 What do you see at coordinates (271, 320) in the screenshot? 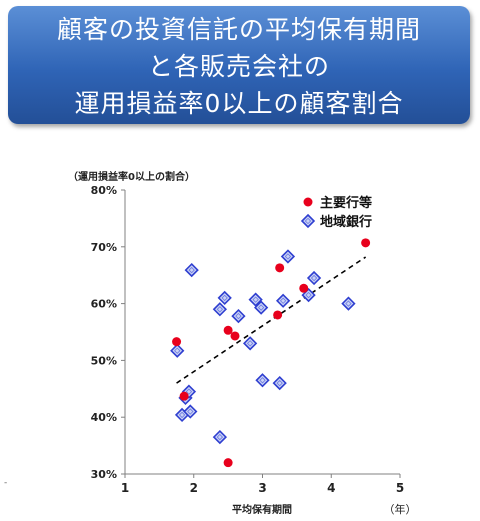
I see `trend-line` at bounding box center [271, 320].